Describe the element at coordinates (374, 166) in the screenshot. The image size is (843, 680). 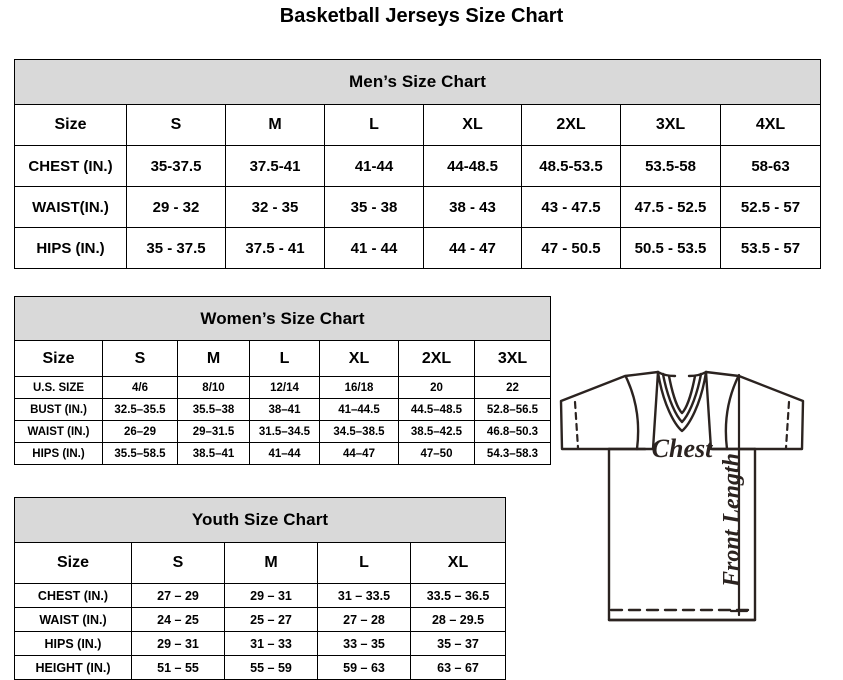
I see `mens-cell-chest-l: 41-44` at that location.